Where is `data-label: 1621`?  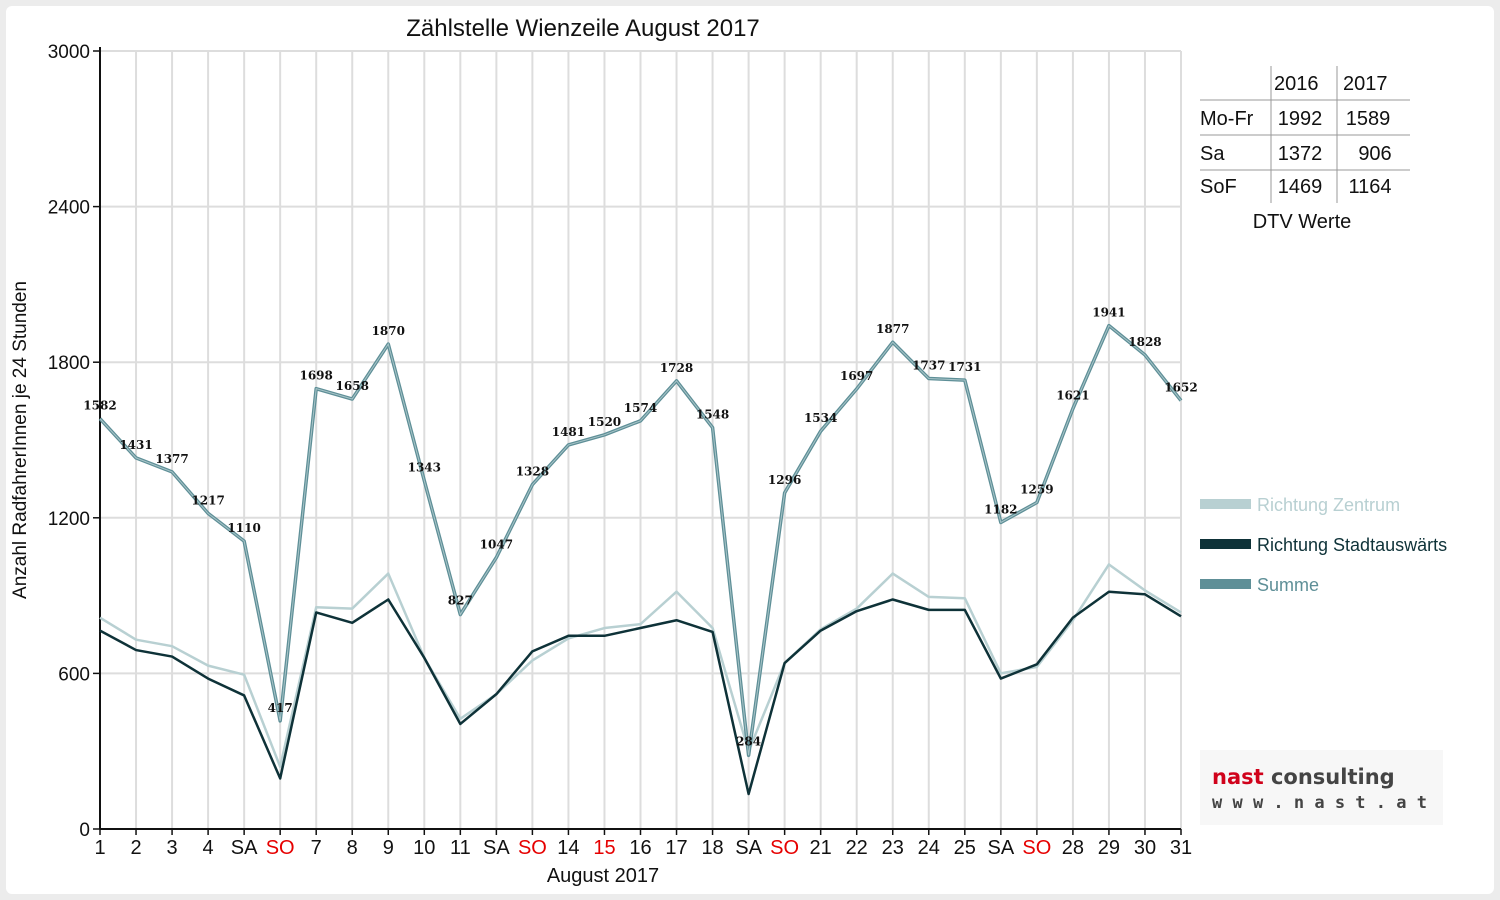 data-label: 1621 is located at coordinates (1072, 396).